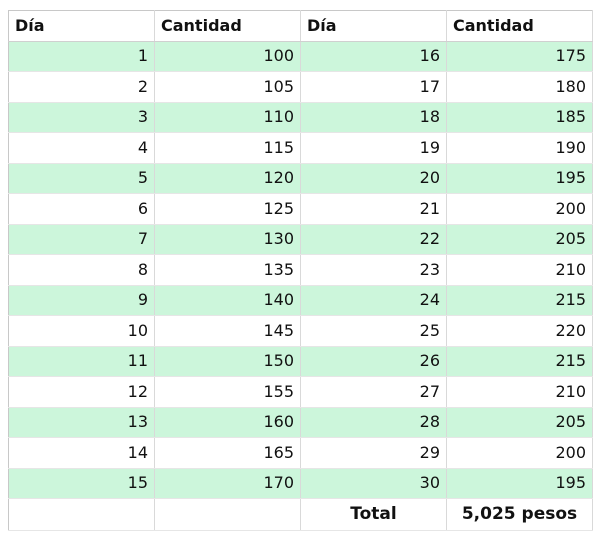 The height and width of the screenshot is (538, 600). Describe the element at coordinates (81, 422) in the screenshot. I see `cell-dia: 13` at that location.